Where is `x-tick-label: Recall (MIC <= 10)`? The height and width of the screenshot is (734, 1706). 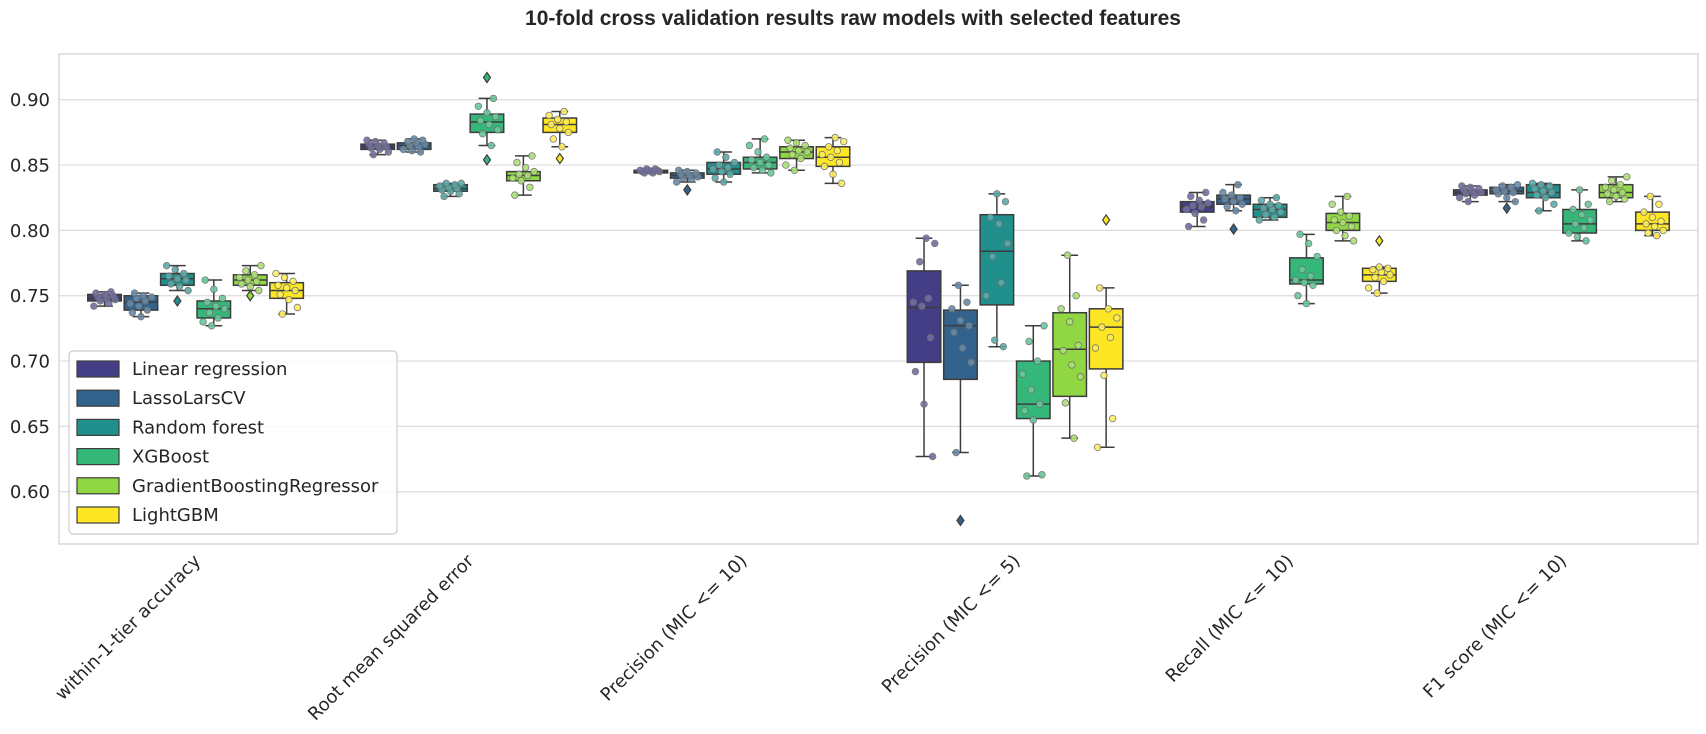 x-tick-label: Recall (MIC <= 10) is located at coordinates (1230, 619).